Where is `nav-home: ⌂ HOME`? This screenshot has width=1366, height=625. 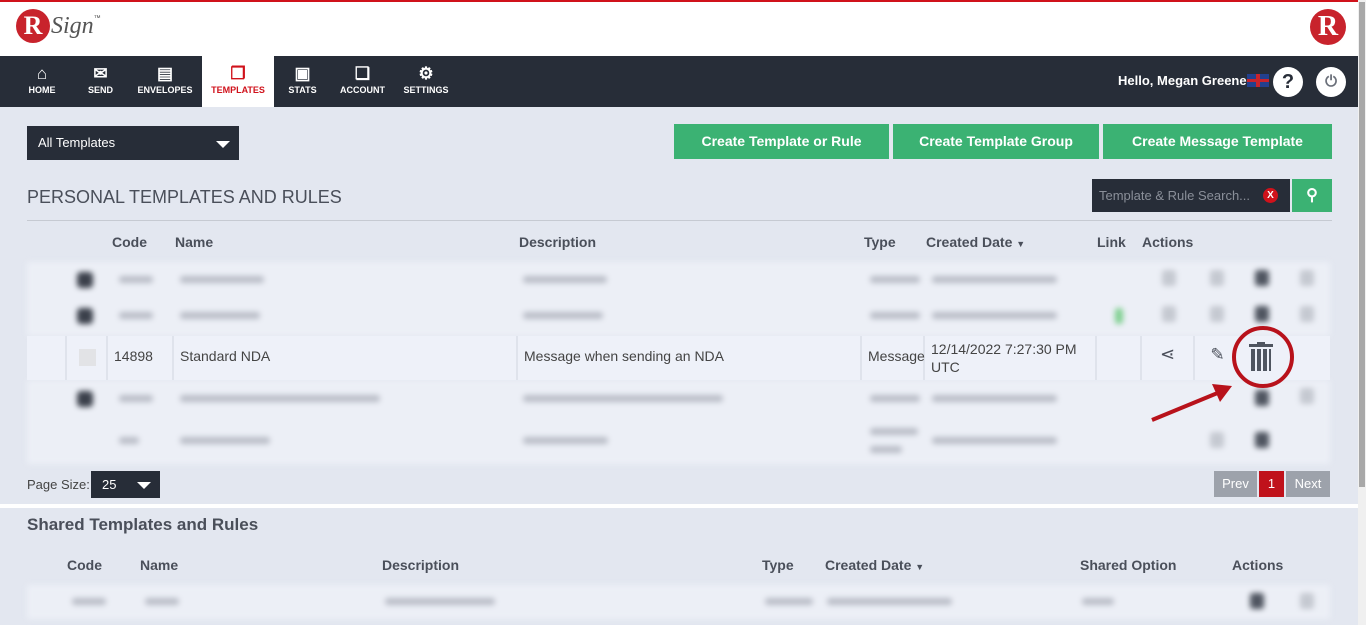
nav-home: ⌂ HOME is located at coordinates (42, 81).